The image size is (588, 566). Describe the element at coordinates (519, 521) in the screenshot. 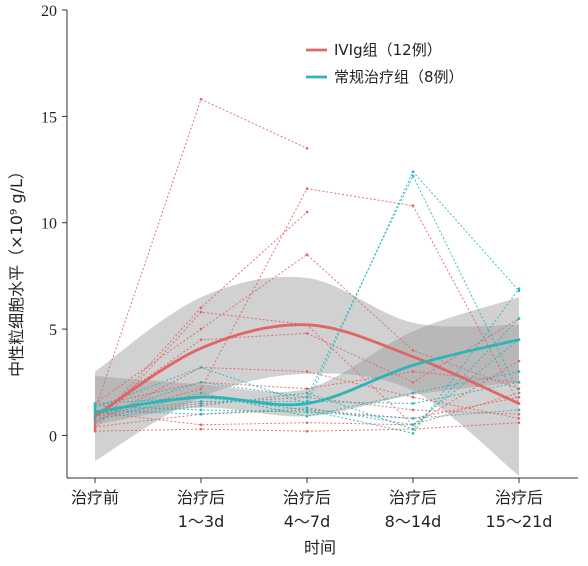

I see `x-tick-sublabel: 15～21d` at that location.